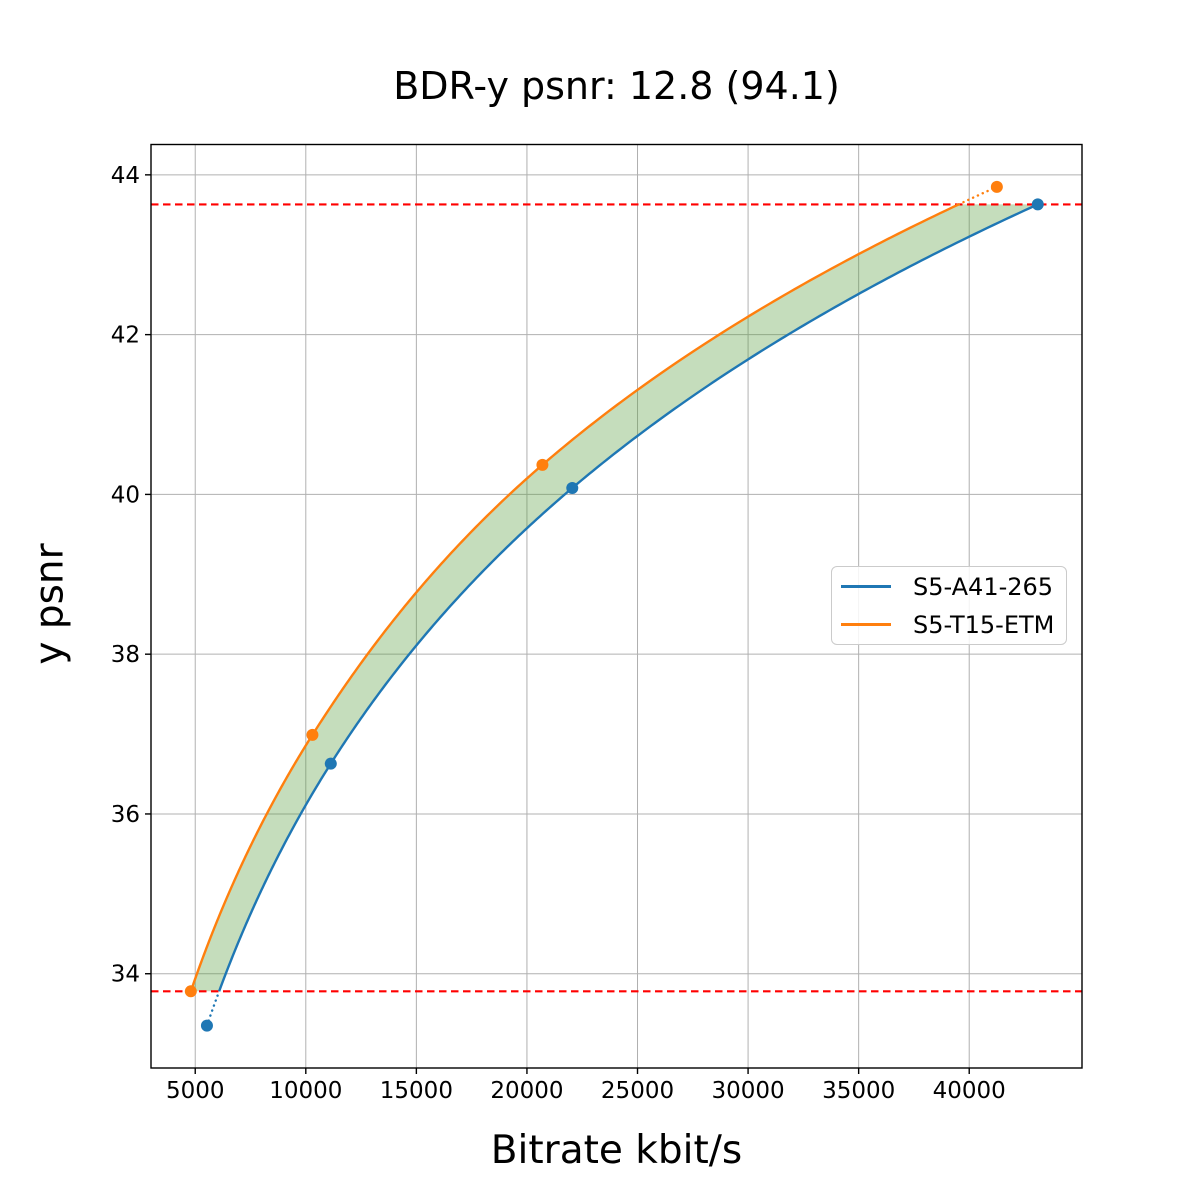  What do you see at coordinates (983, 586) in the screenshot?
I see `legend-label-s5-a41-265: S5-A41-265` at bounding box center [983, 586].